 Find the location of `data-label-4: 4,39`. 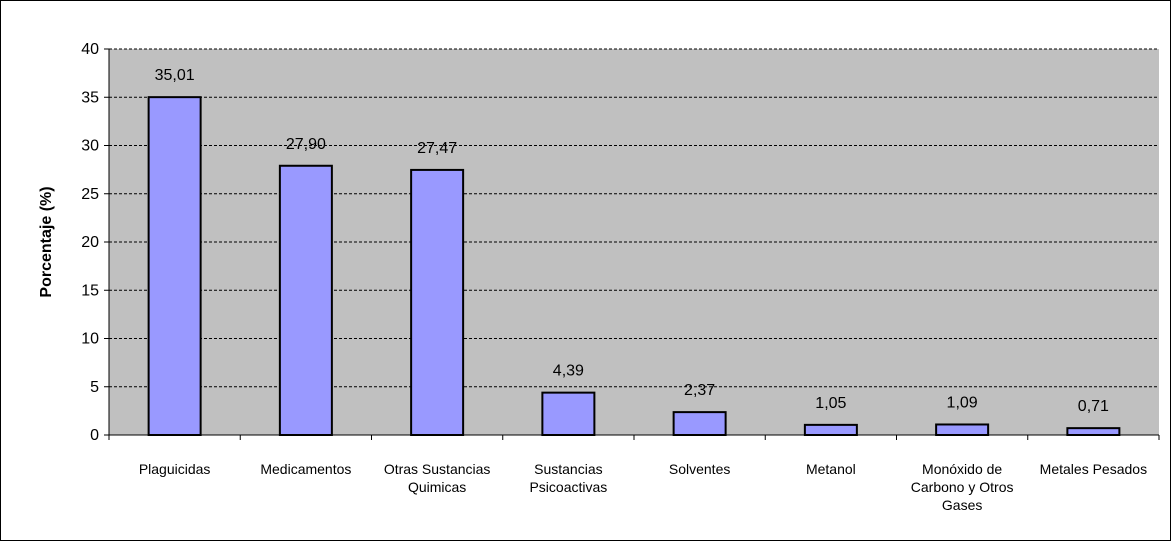

data-label-4: 4,39 is located at coordinates (568, 371).